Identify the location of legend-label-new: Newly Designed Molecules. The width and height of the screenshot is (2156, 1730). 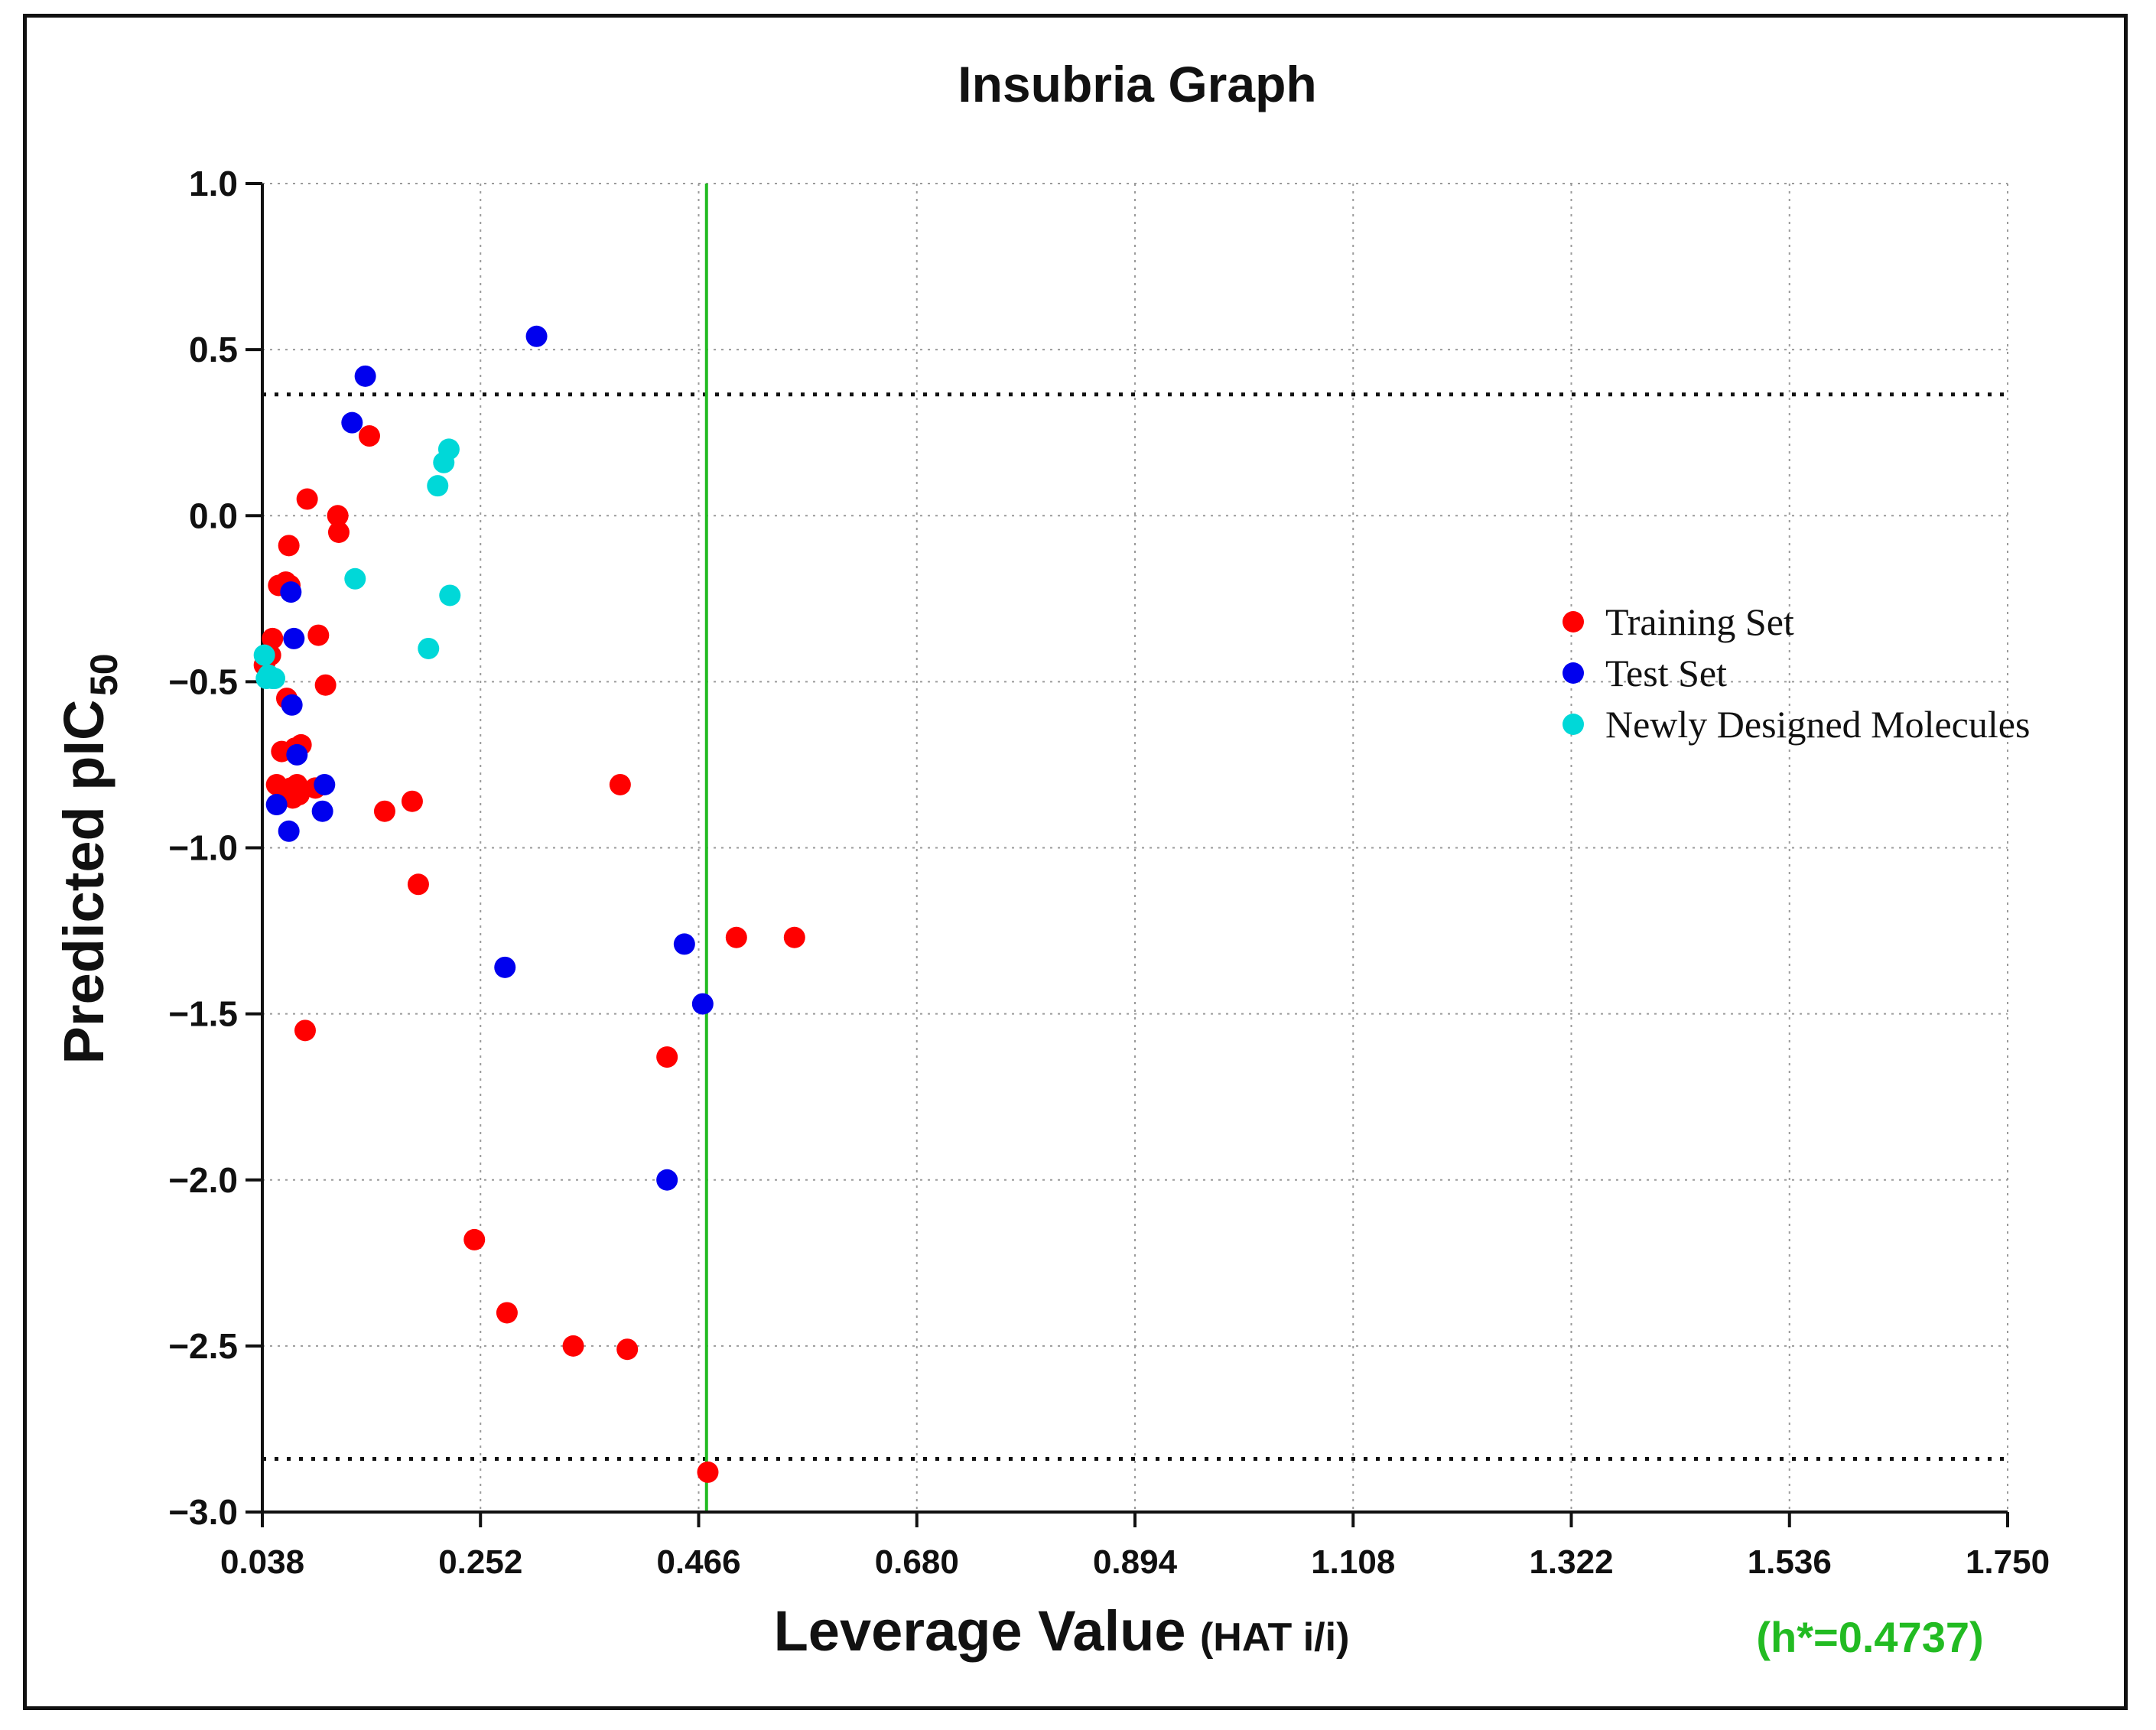
(1817, 724).